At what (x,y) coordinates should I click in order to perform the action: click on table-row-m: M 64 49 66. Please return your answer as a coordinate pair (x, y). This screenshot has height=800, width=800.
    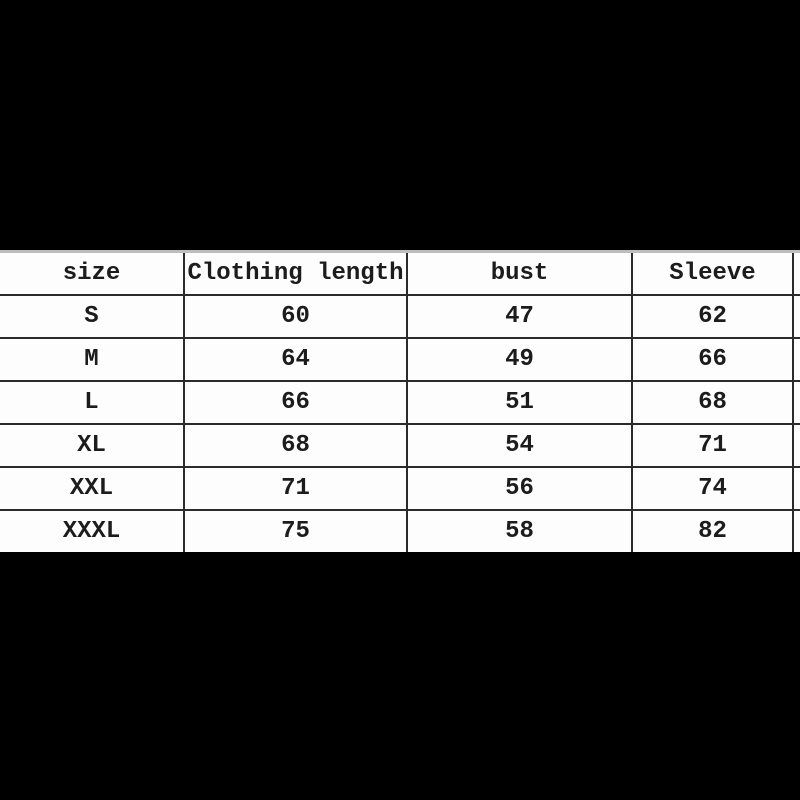
    Looking at the image, I should click on (400, 360).